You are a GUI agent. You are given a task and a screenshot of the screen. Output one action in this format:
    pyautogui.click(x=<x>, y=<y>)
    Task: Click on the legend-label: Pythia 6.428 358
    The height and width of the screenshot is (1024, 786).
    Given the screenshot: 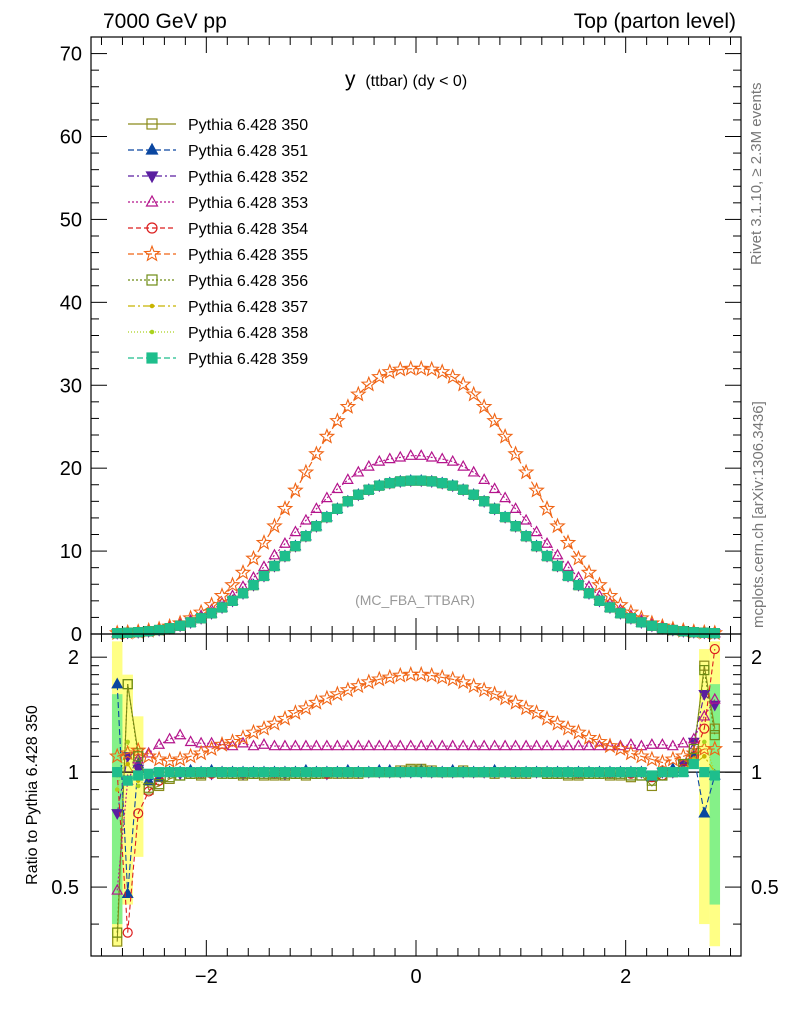 What is the action you would take?
    pyautogui.click(x=248, y=333)
    